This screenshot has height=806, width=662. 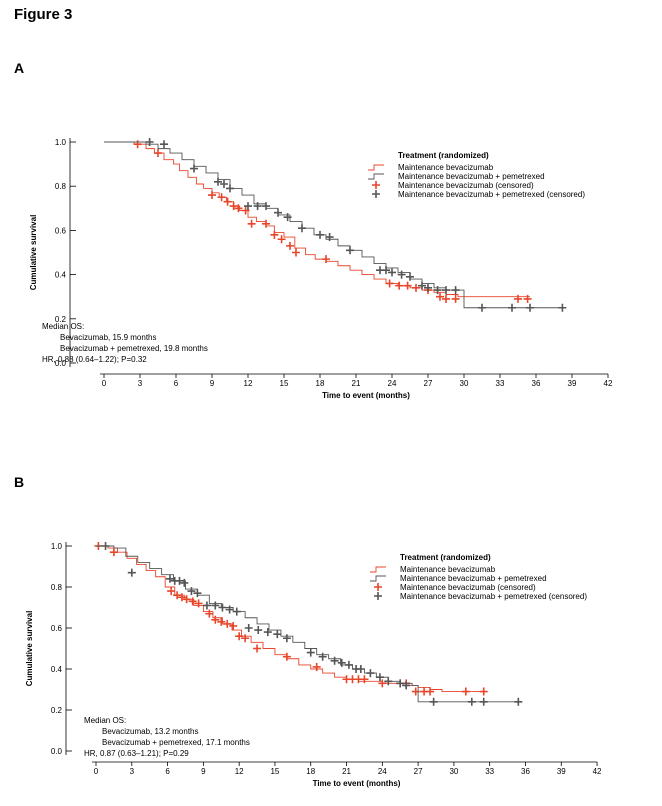 I want to click on x-tick-label: 39, so click(x=572, y=383).